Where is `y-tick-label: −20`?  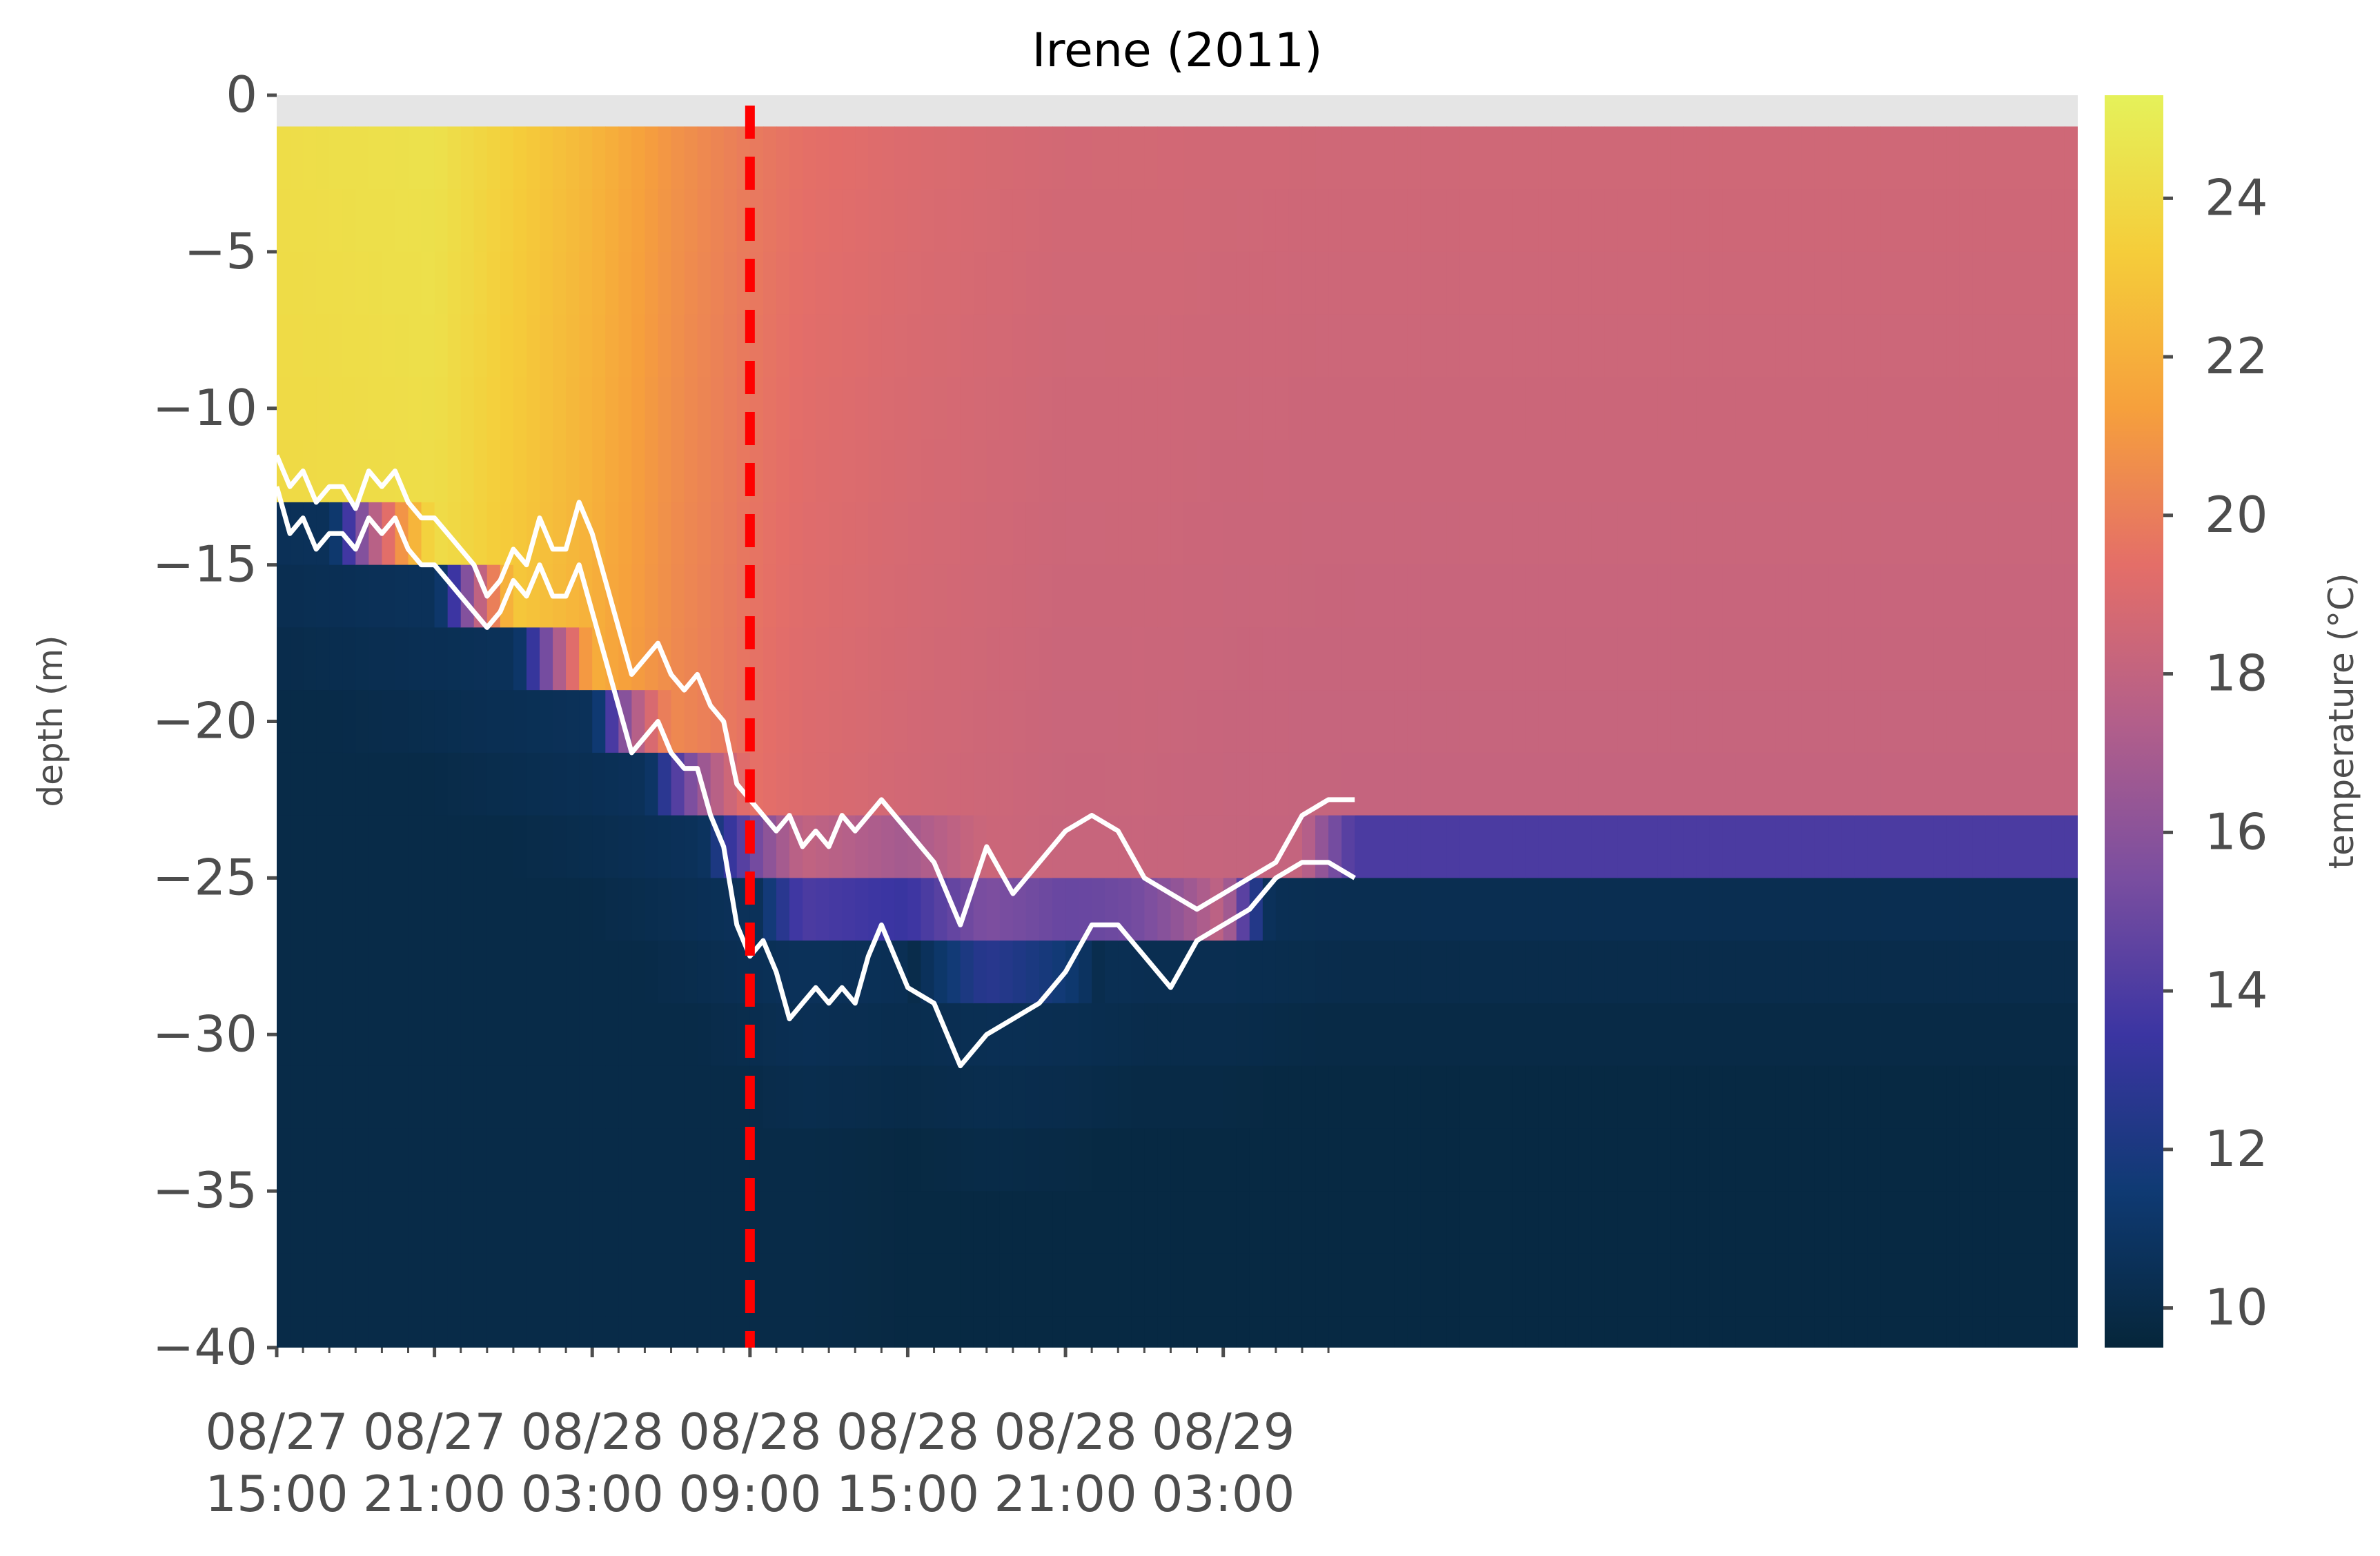
y-tick-label: −20 is located at coordinates (205, 721).